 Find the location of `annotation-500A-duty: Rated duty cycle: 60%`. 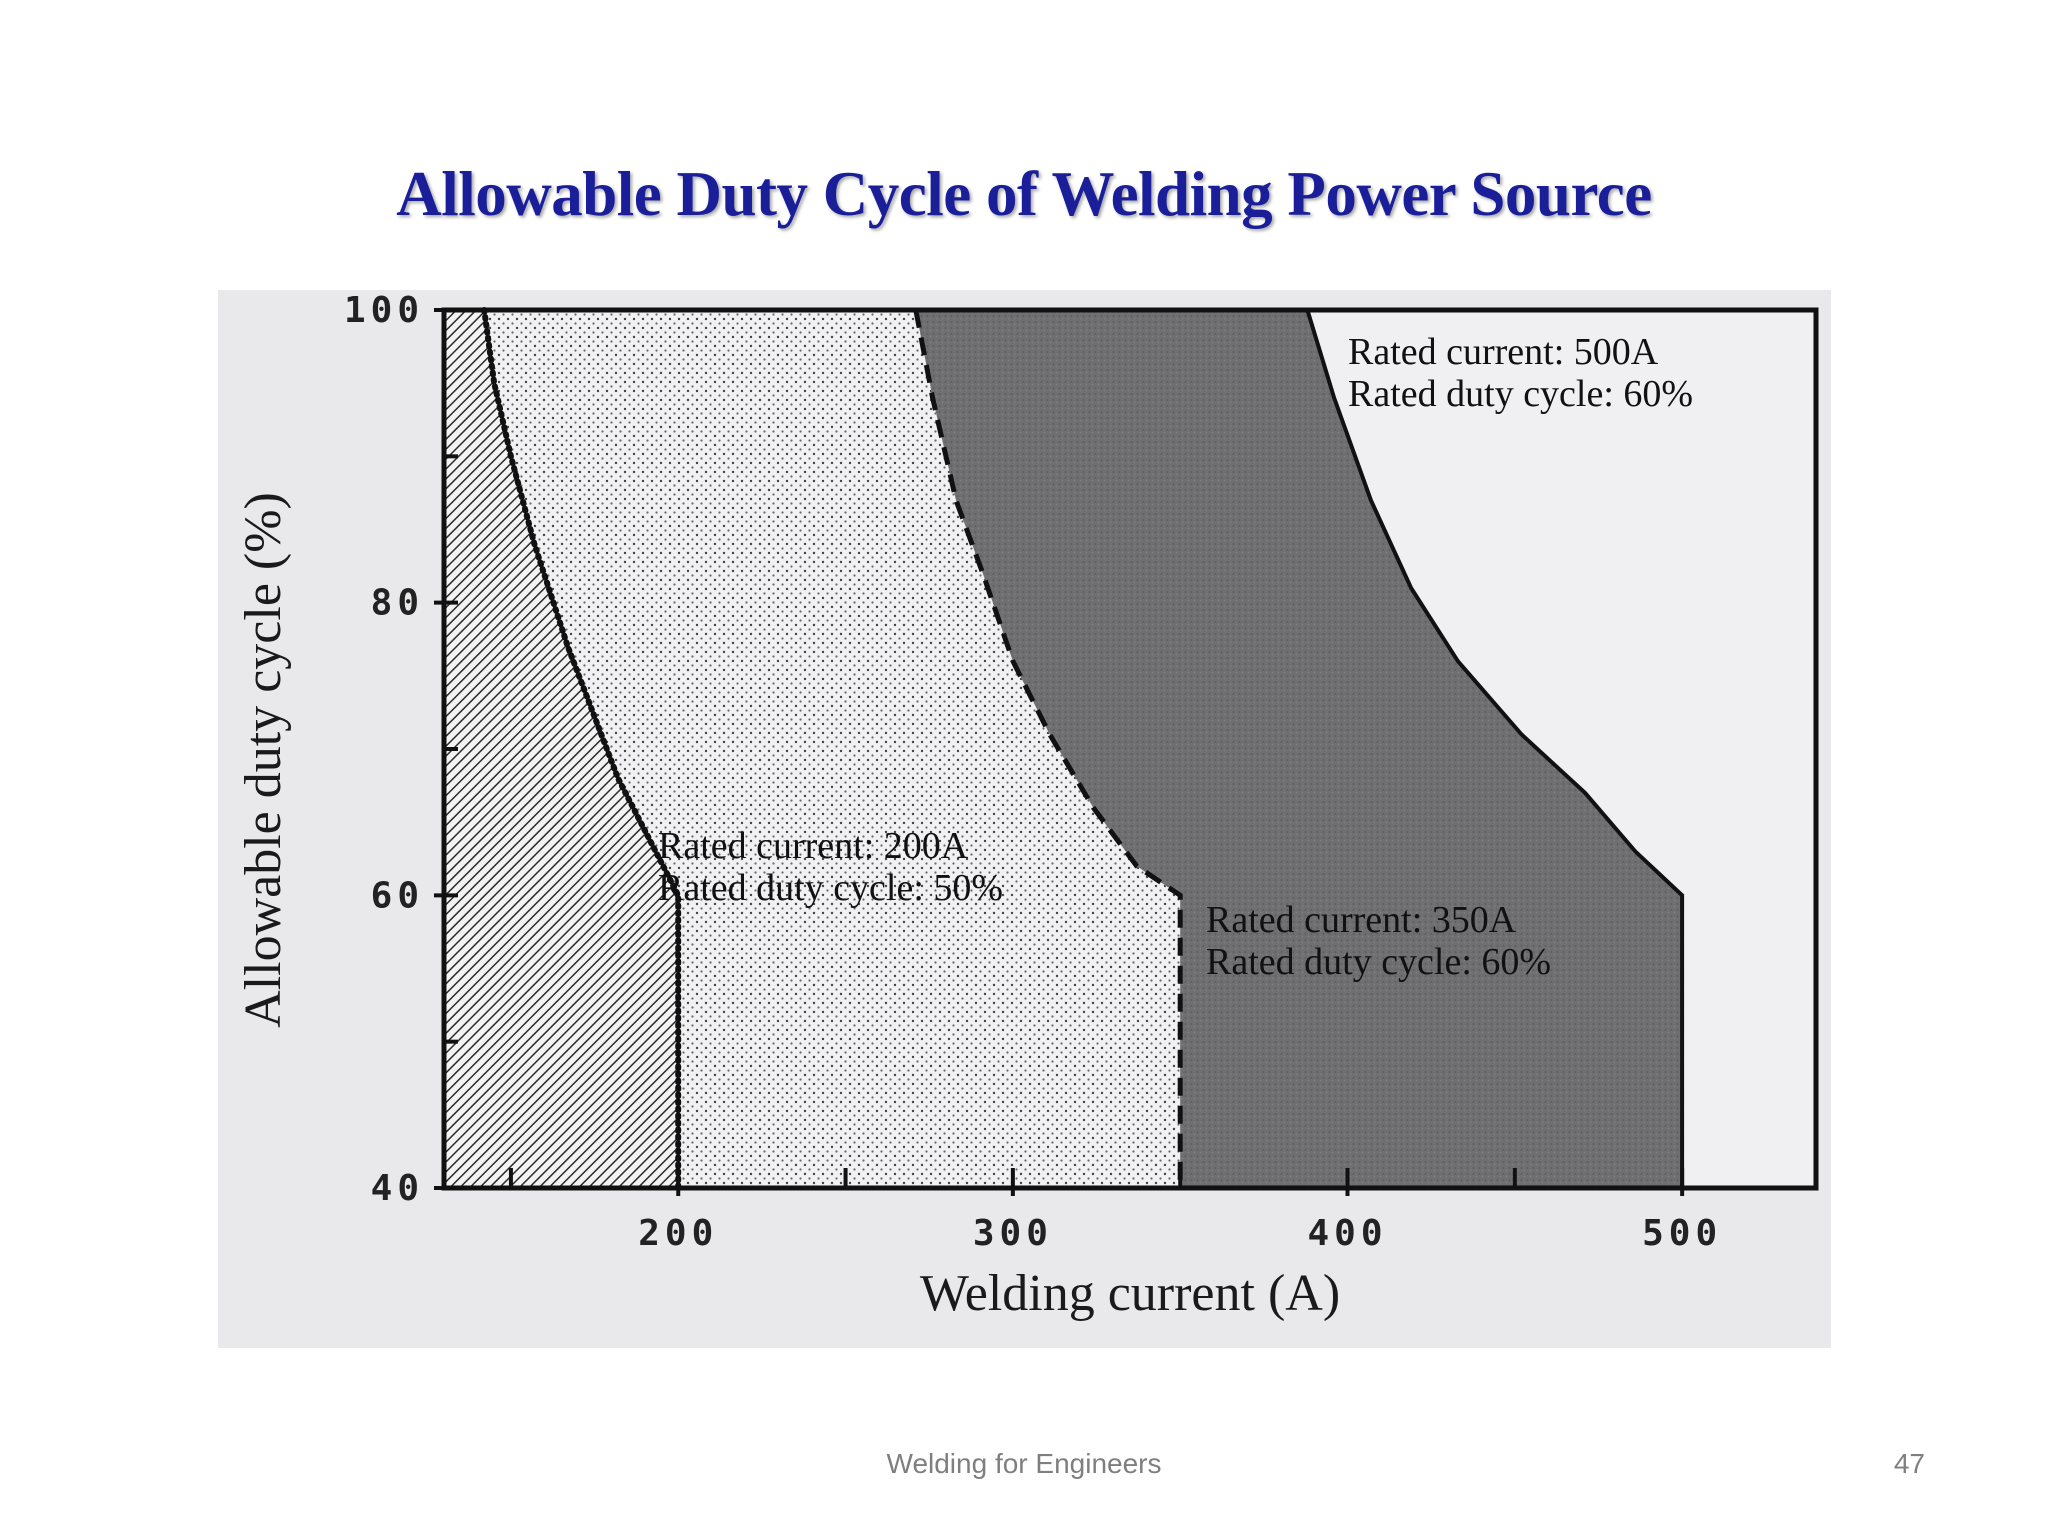

annotation-500A-duty: Rated duty cycle: 60% is located at coordinates (1520, 394).